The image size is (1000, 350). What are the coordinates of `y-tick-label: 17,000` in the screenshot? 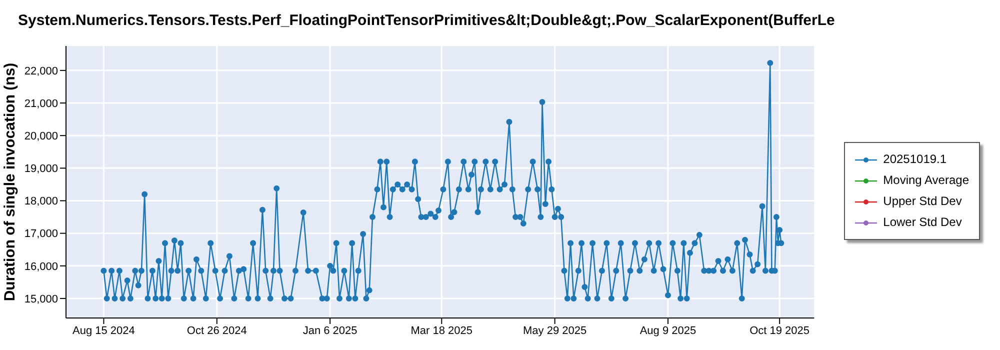 It's located at (41, 234).